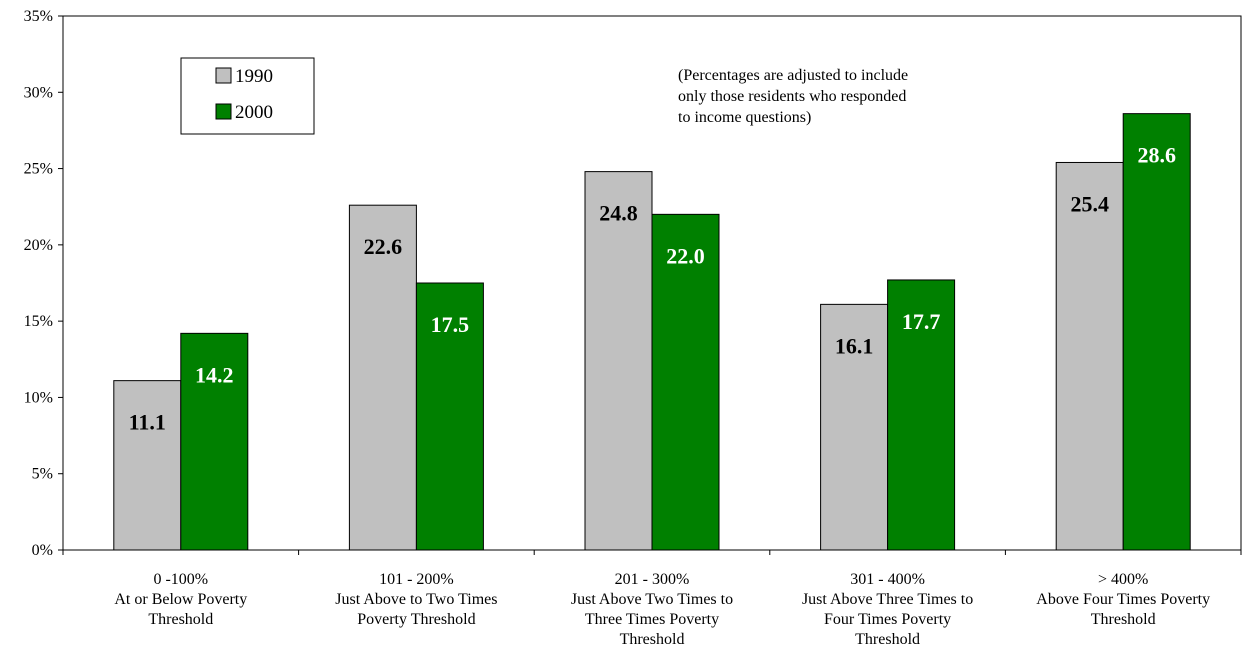 The height and width of the screenshot is (667, 1248). Describe the element at coordinates (793, 75) in the screenshot. I see `annotation-line: (Percentages are adjusted to include` at that location.